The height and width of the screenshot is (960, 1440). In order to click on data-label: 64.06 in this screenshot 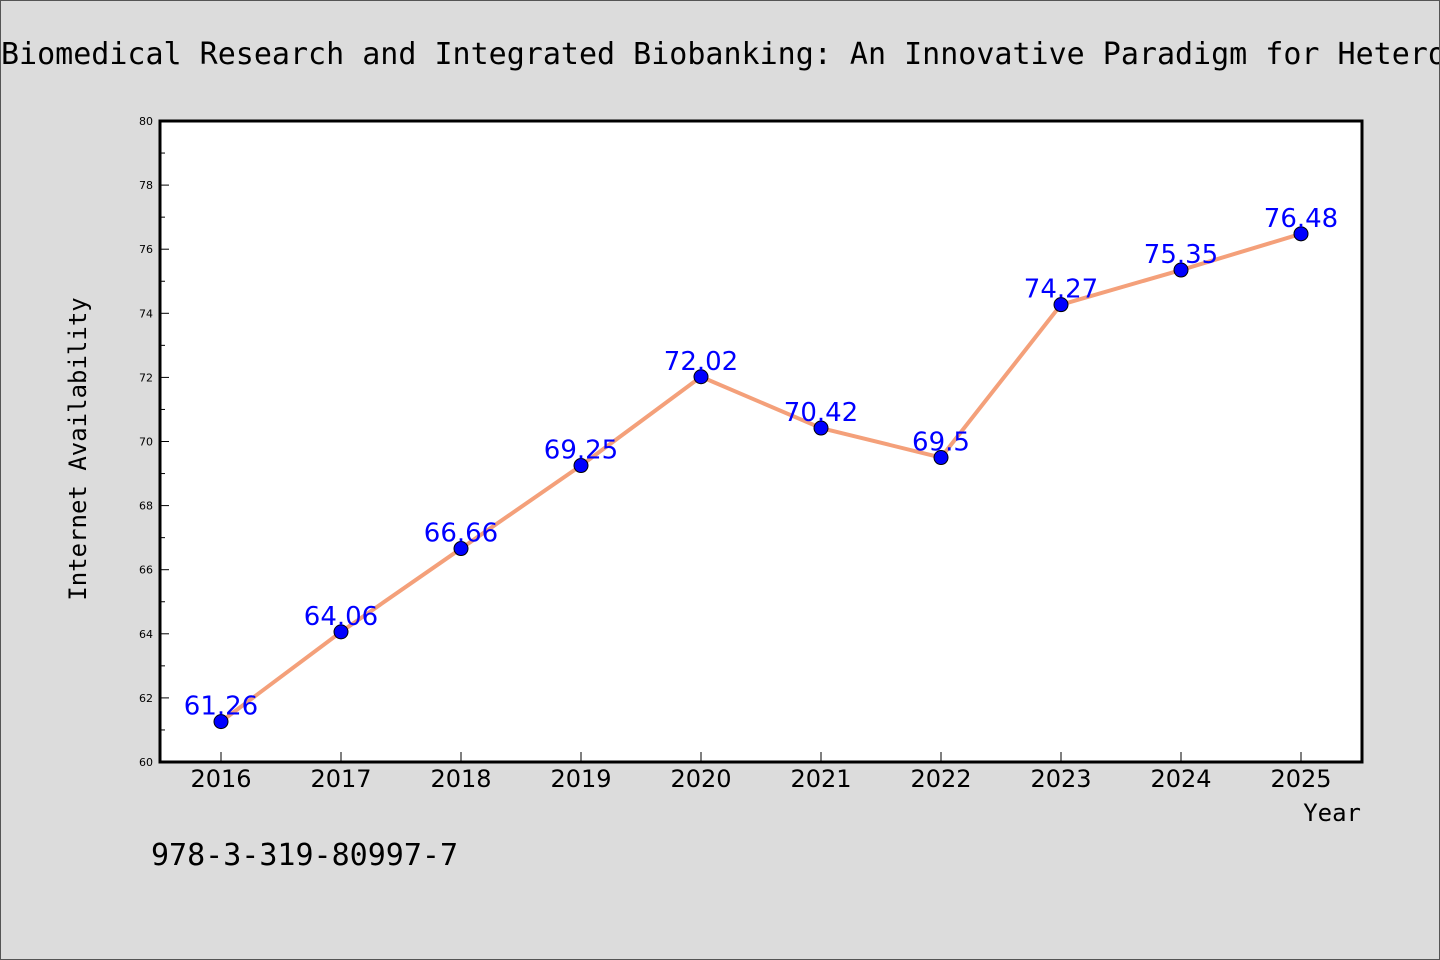, I will do `click(341, 617)`.